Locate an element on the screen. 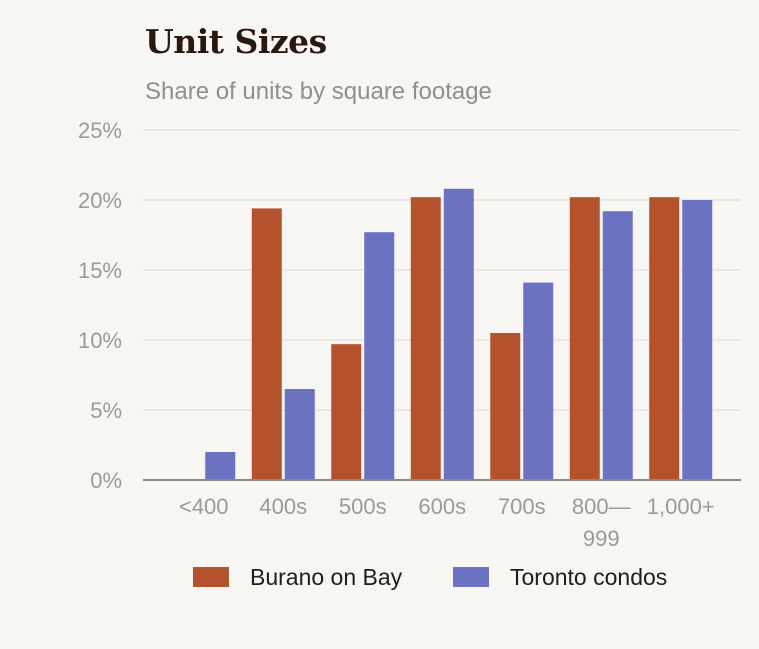  y-tick-label: 25% is located at coordinates (100, 130).